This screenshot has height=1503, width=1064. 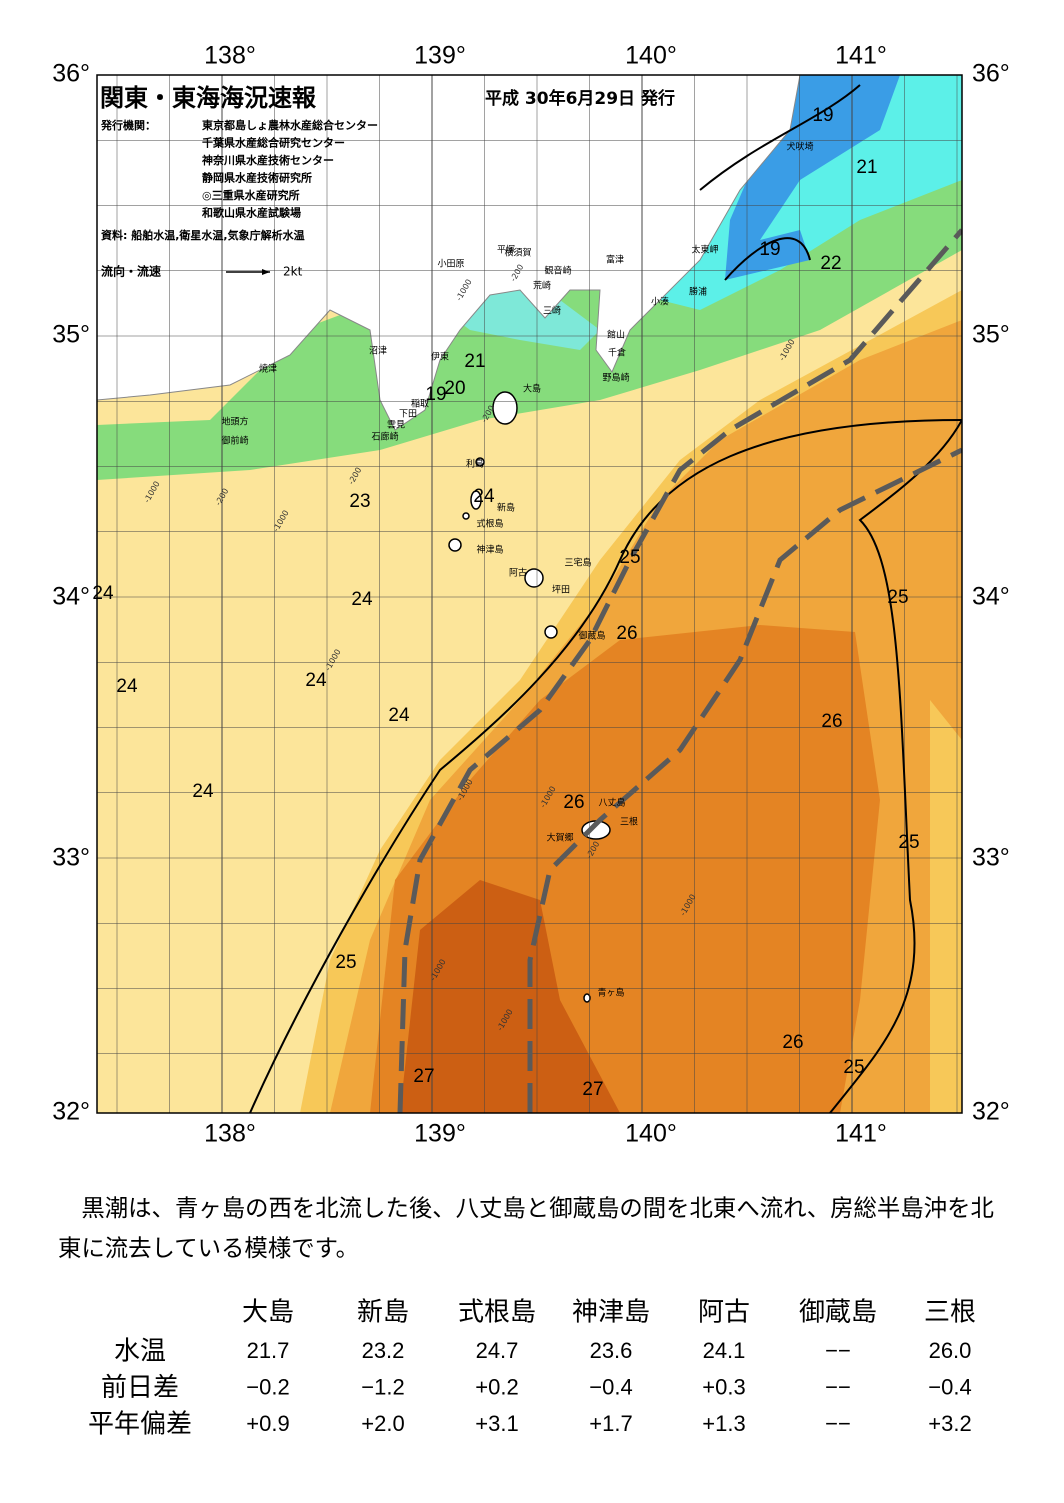 I want to click on table-cell: +1.7, so click(x=610, y=1423).